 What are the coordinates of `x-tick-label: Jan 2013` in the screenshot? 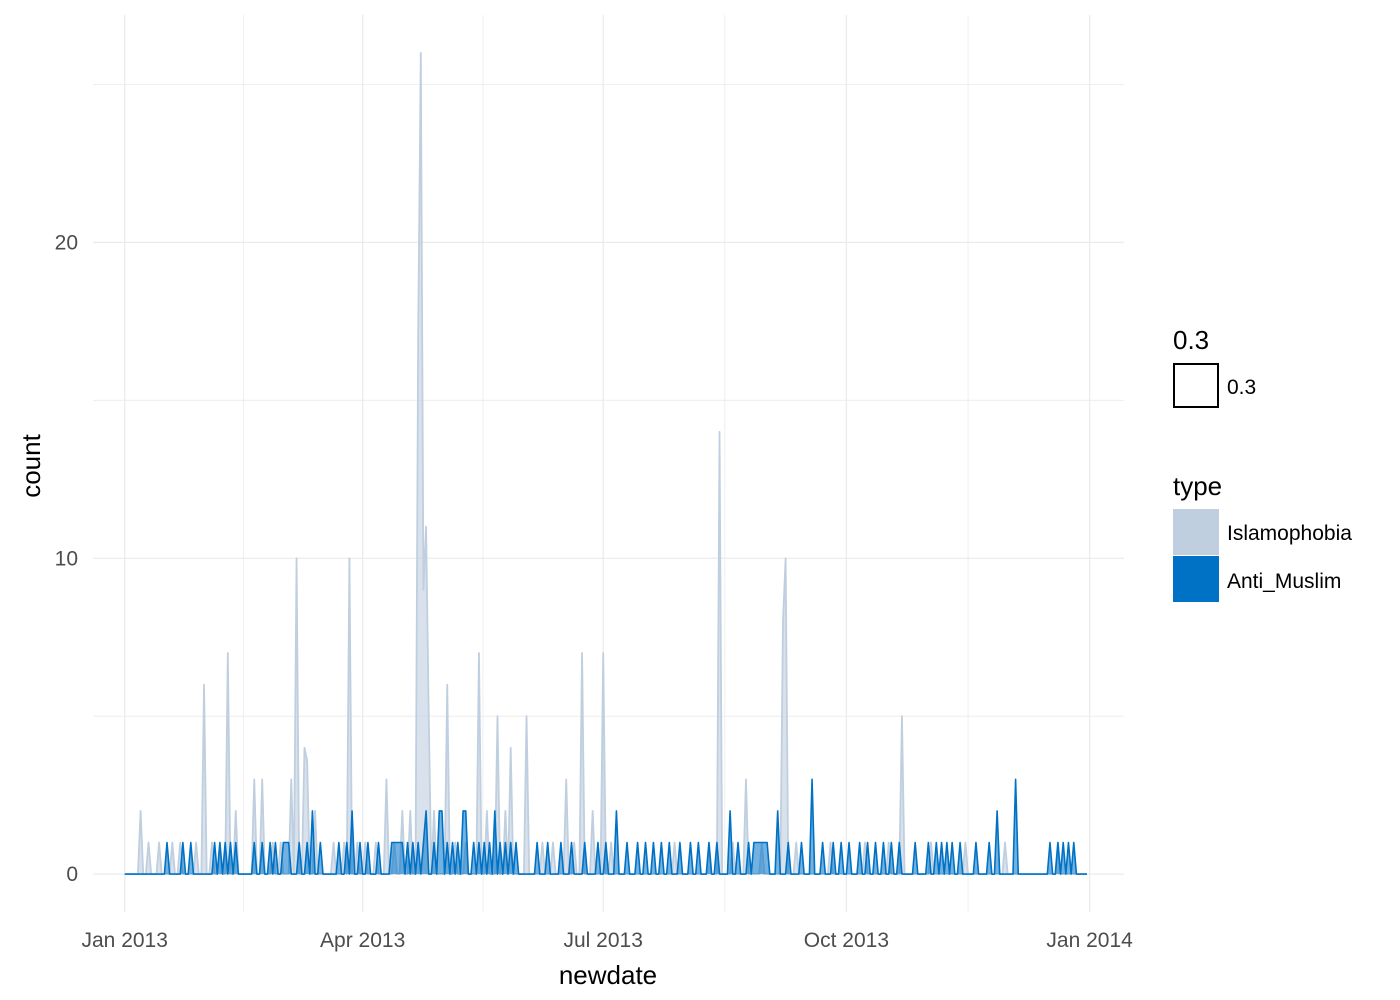 It's located at (125, 940).